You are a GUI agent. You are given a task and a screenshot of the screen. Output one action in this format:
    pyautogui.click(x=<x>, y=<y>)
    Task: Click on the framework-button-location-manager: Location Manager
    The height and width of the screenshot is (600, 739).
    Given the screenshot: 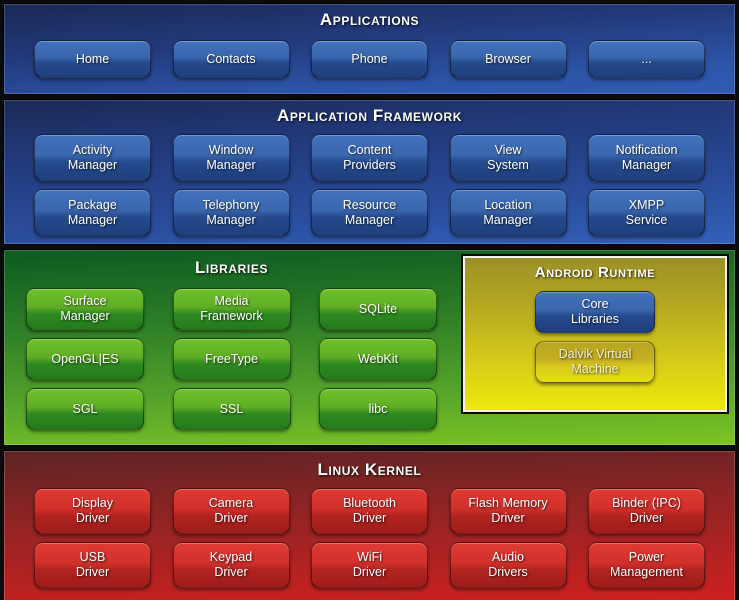 What is the action you would take?
    pyautogui.click(x=508, y=212)
    